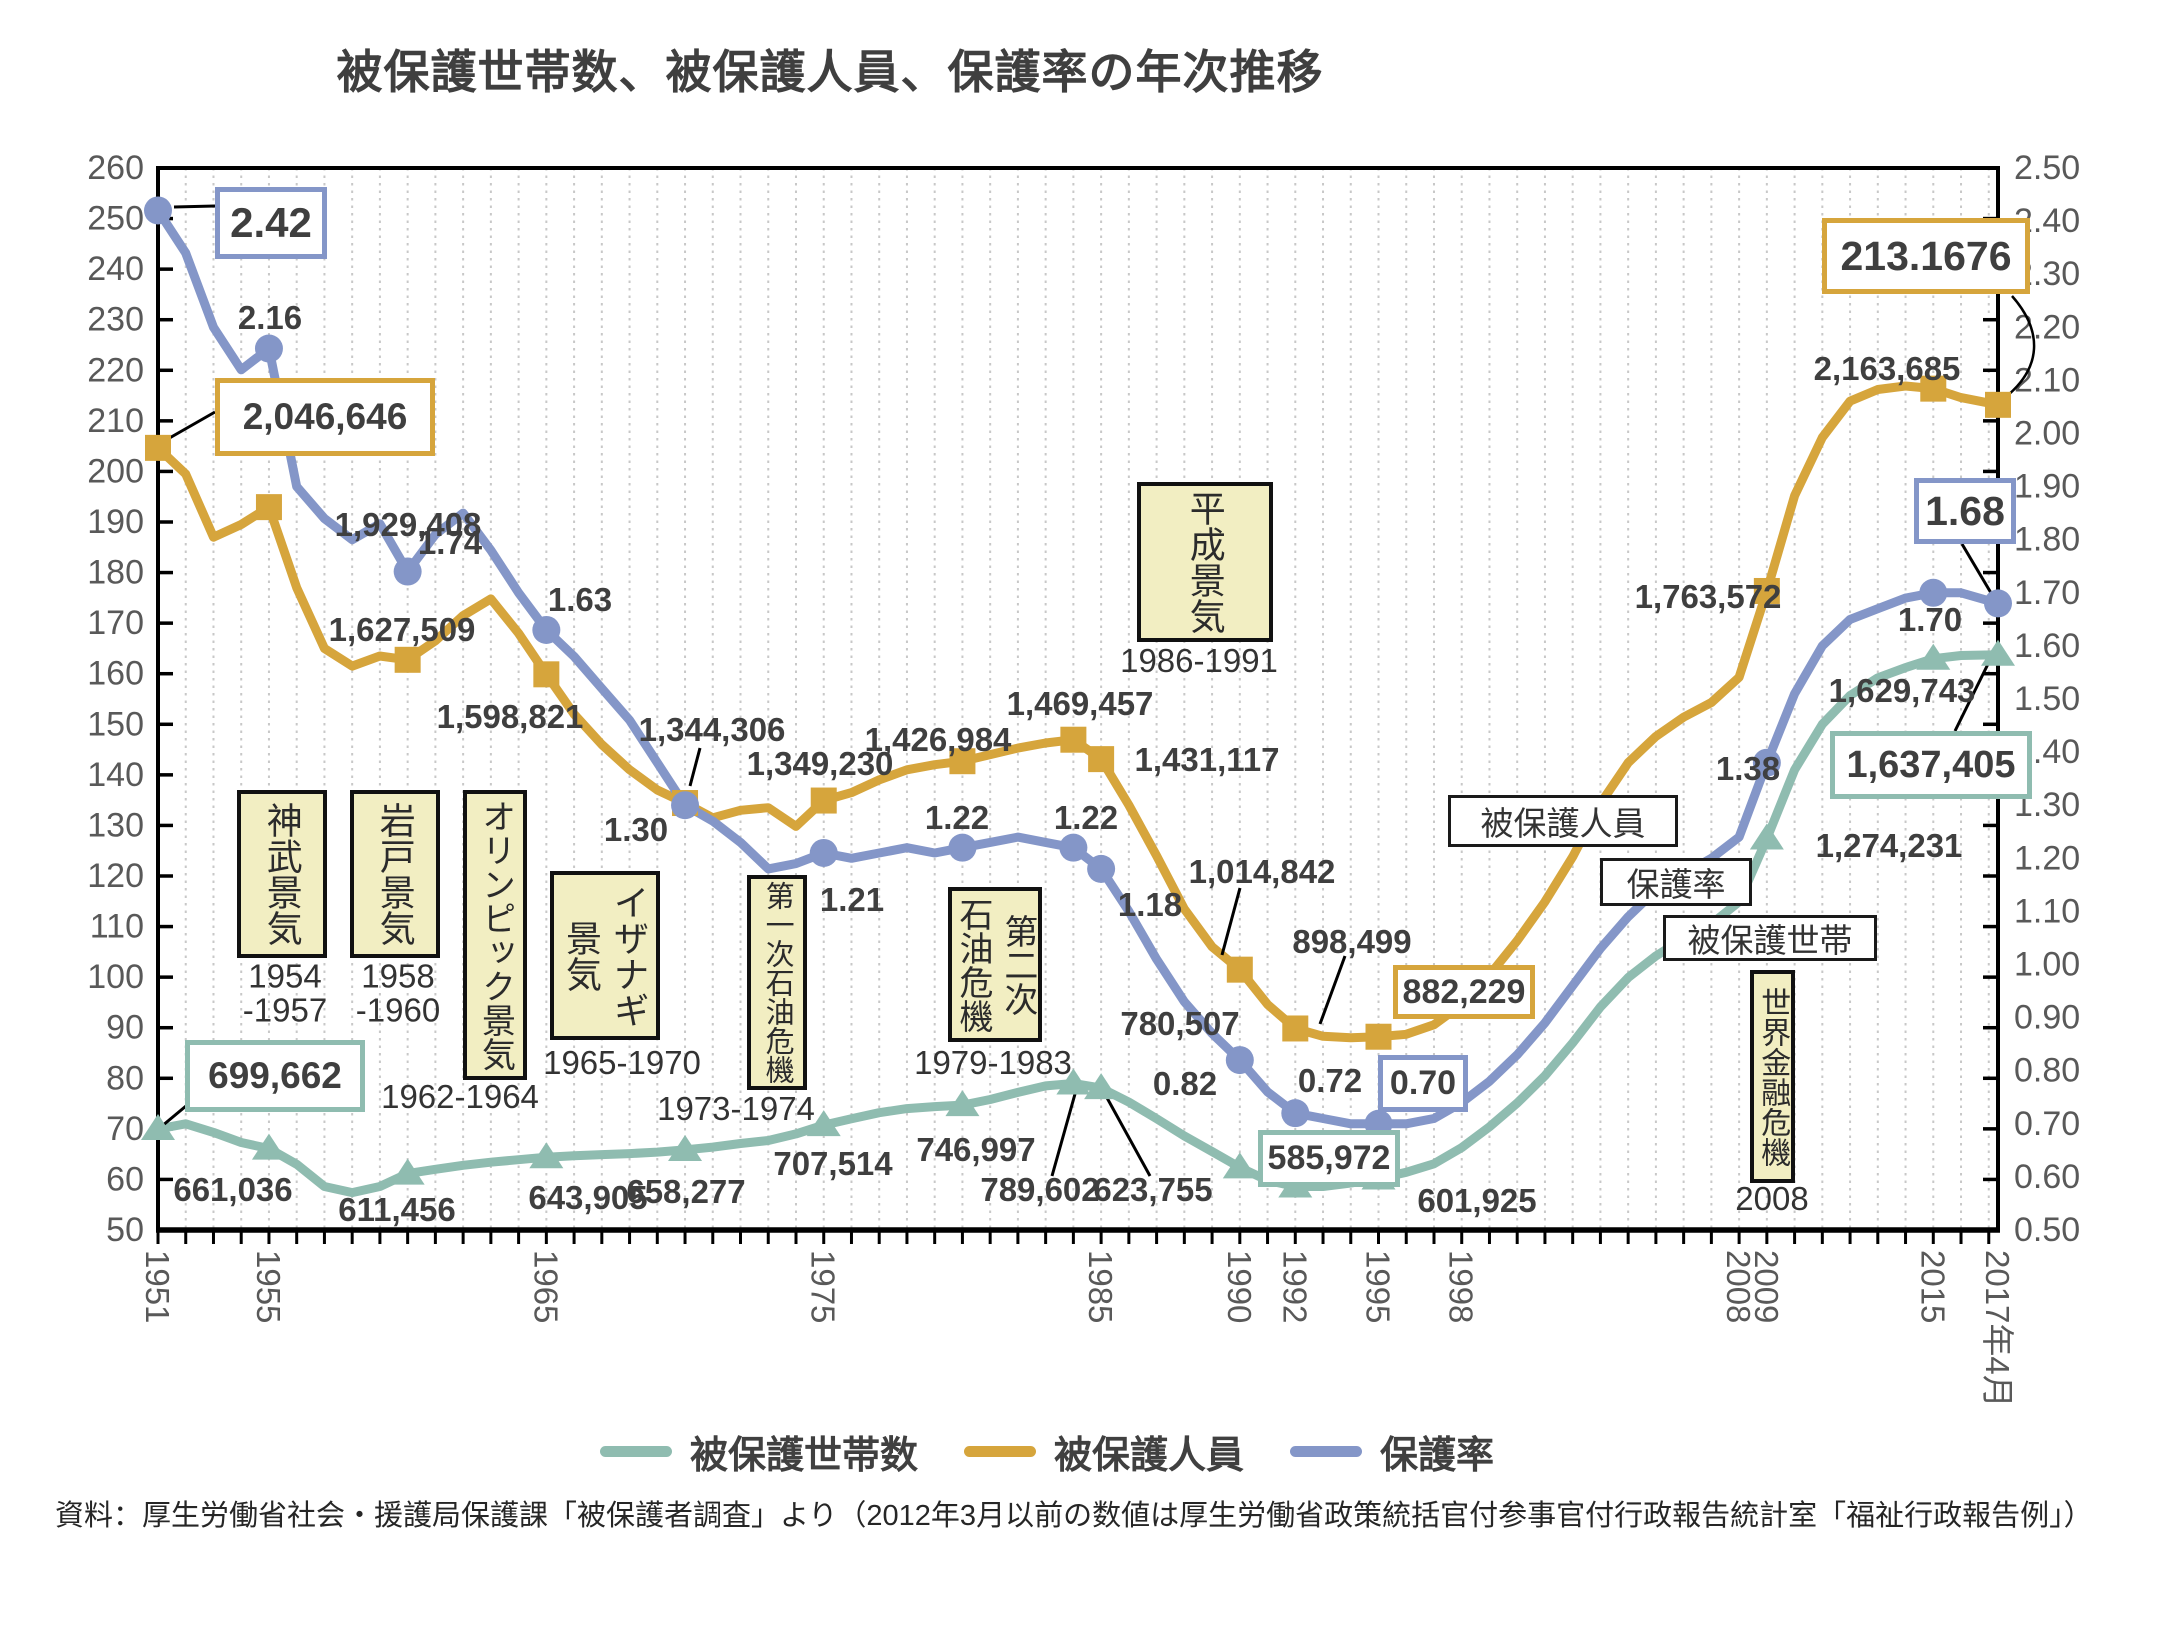  Describe the element at coordinates (1931, 765) in the screenshot. I see `callout-box: 1,637,405` at that location.